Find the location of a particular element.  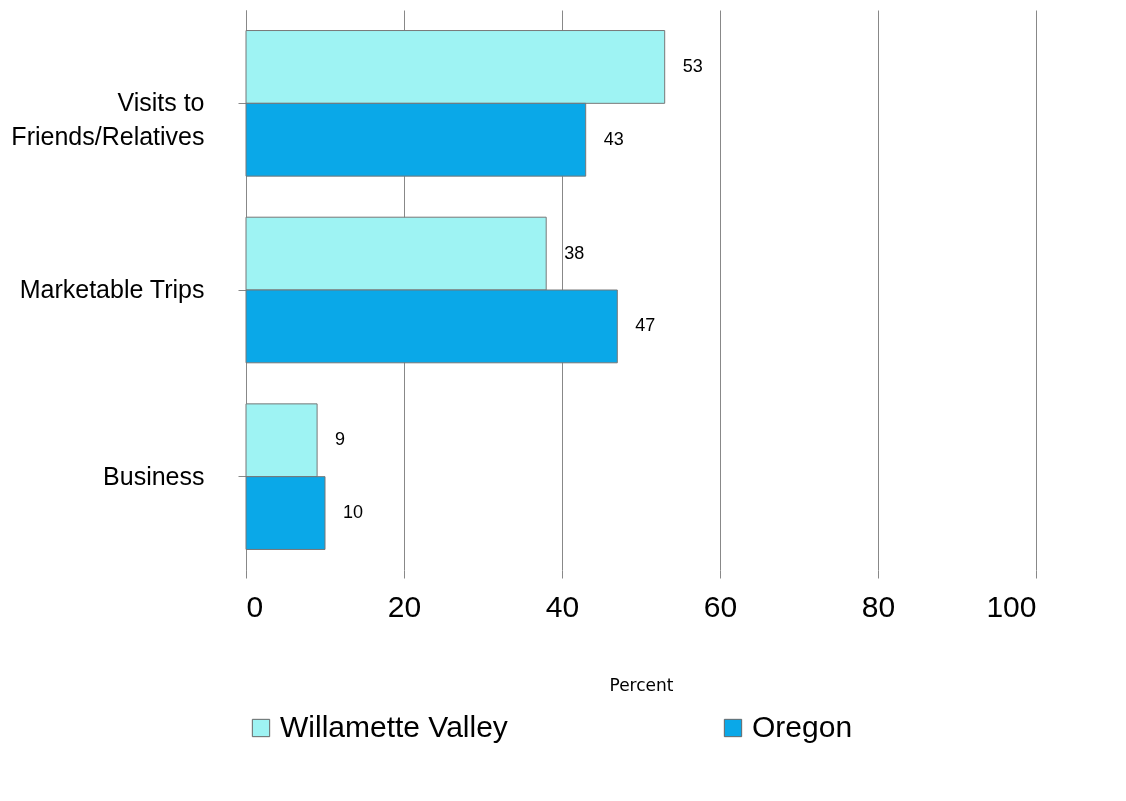

x-tick-label: 60 is located at coordinates (720, 606).